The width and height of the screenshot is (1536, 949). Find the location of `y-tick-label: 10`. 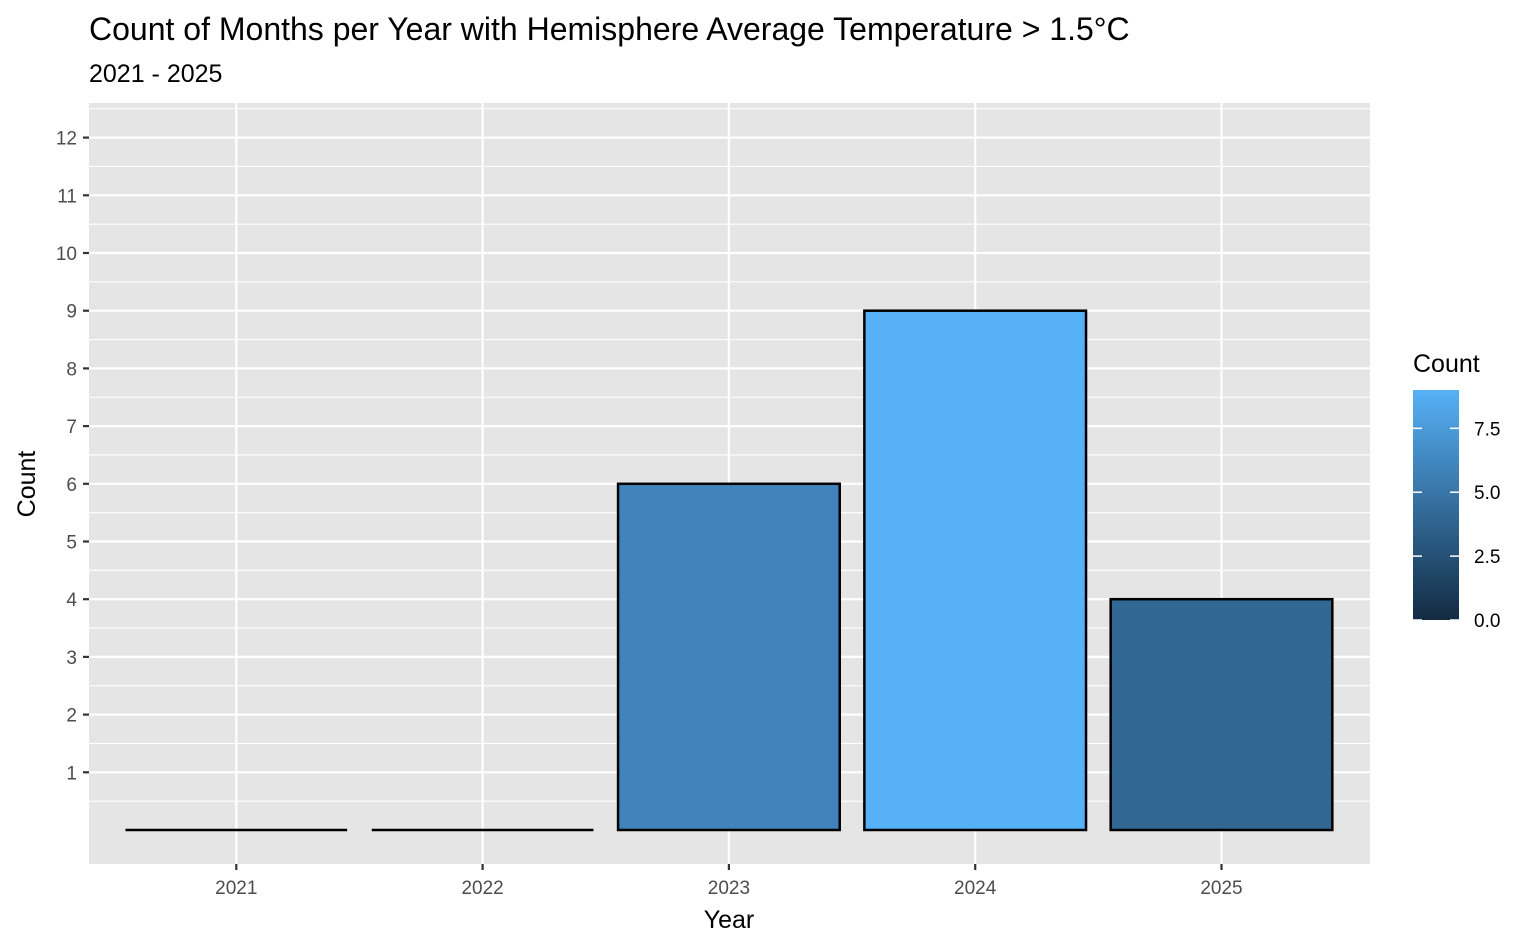

y-tick-label: 10 is located at coordinates (66, 254).